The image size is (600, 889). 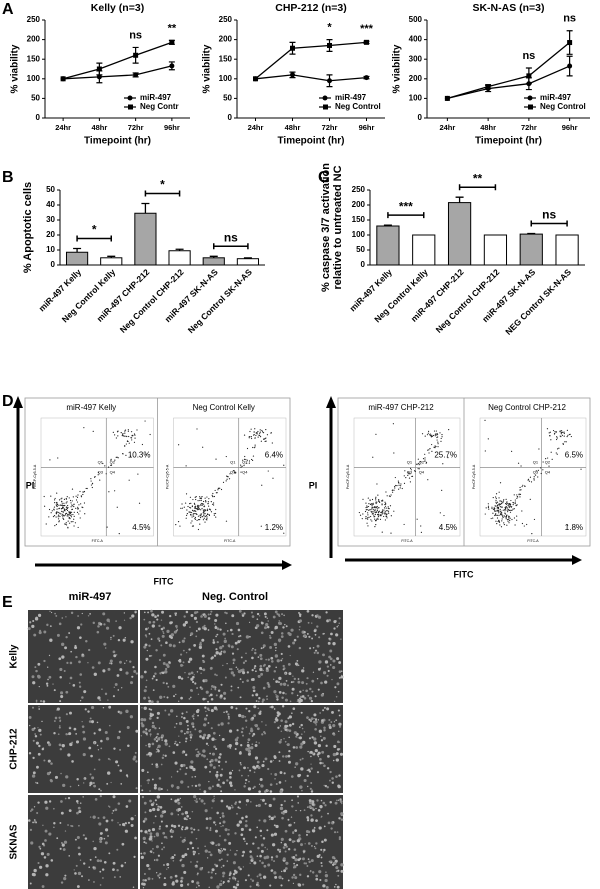 I want to click on significance-label: ns, so click(x=528, y=56).